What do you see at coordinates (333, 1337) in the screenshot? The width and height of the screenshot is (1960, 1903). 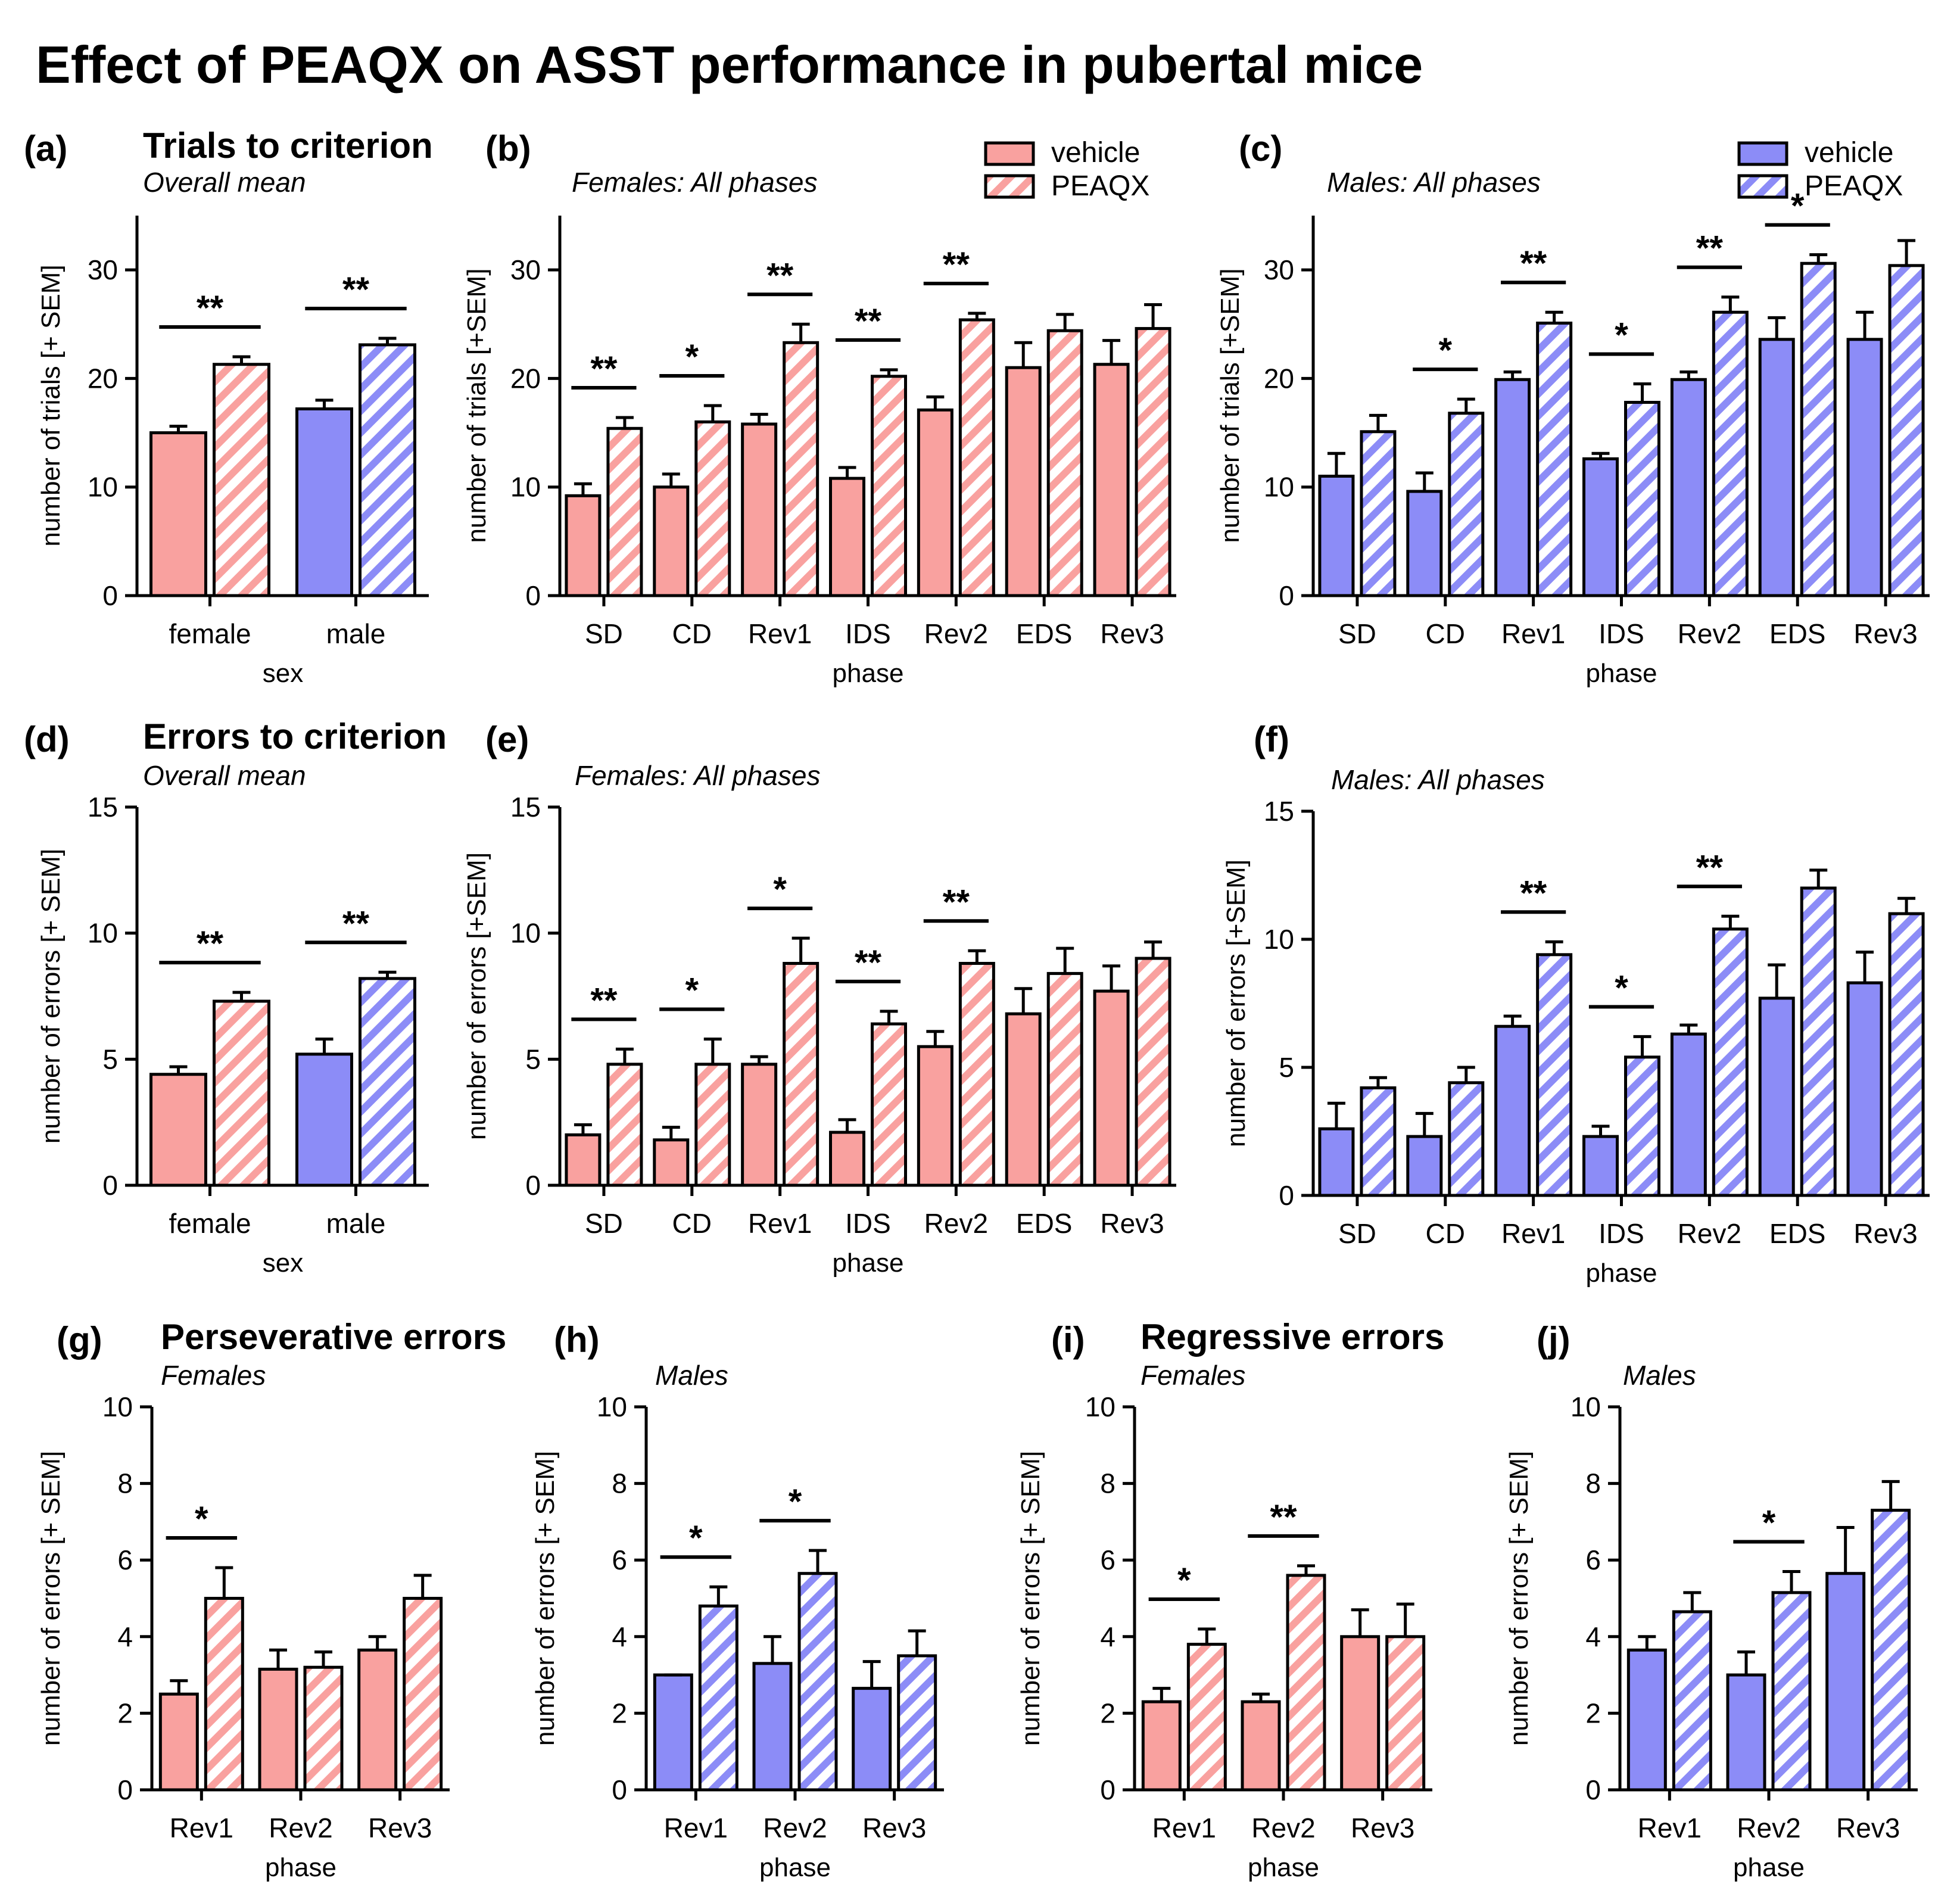 I see `panel-heading: Perseverative errors` at bounding box center [333, 1337].